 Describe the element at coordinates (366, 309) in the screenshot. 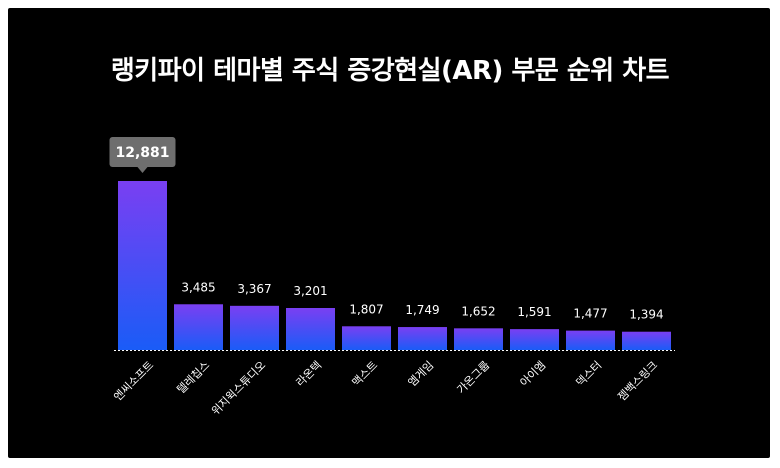

I see `value-label-5: 1,807` at that location.